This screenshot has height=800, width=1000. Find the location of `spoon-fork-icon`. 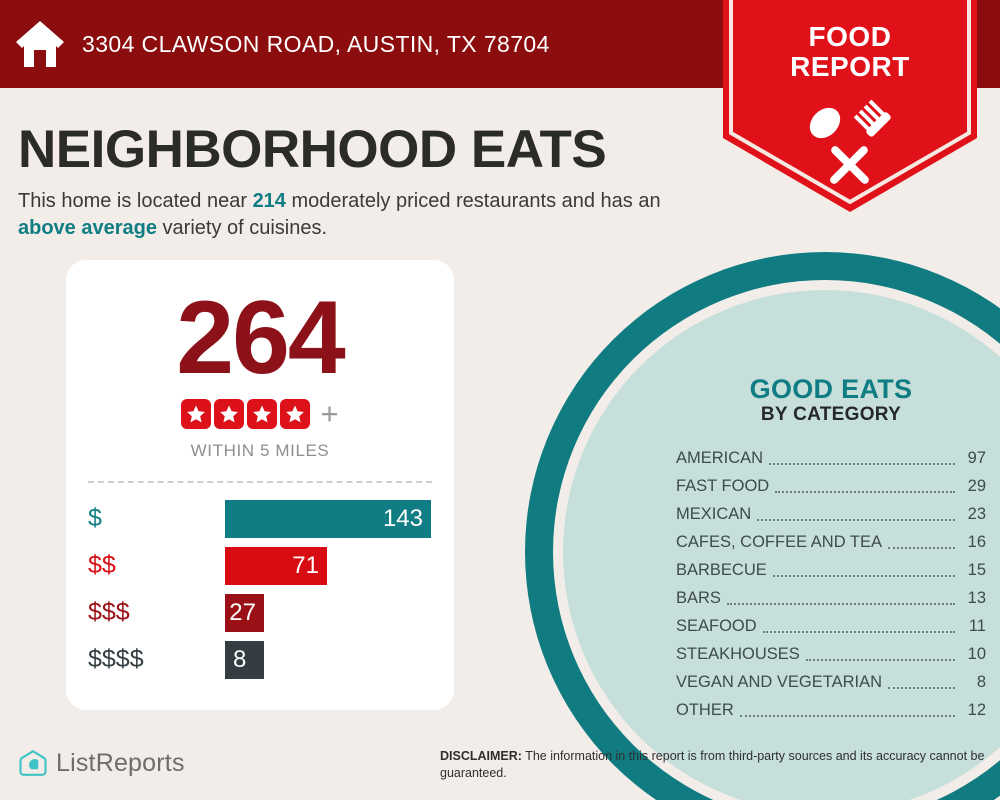

spoon-fork-icon is located at coordinates (850, 141).